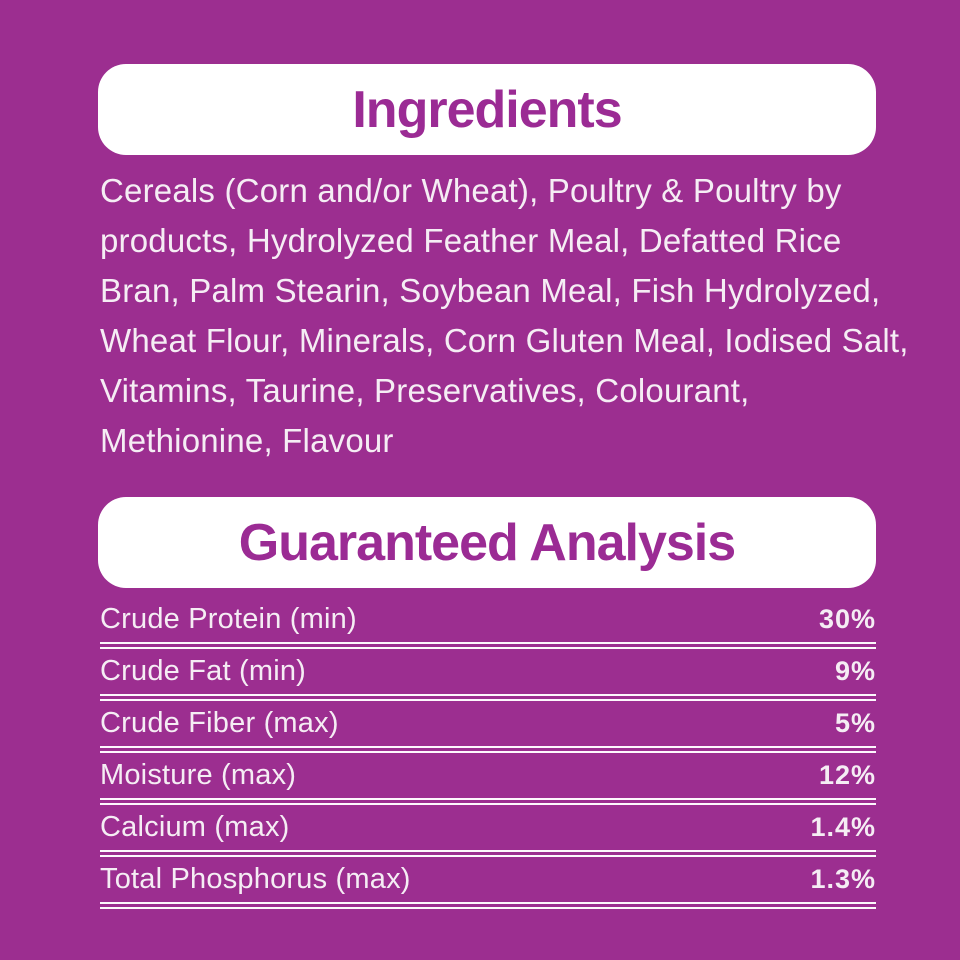 This screenshot has width=960, height=960. I want to click on analysis-row: Total Phosphorus (max) 1.3%, so click(488, 883).